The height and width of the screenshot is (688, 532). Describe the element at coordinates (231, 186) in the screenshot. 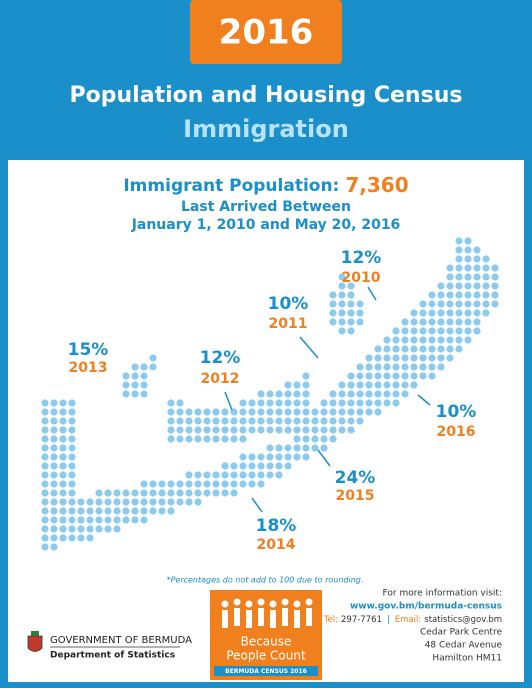

I see `summary-label: Immigrant Population:` at that location.